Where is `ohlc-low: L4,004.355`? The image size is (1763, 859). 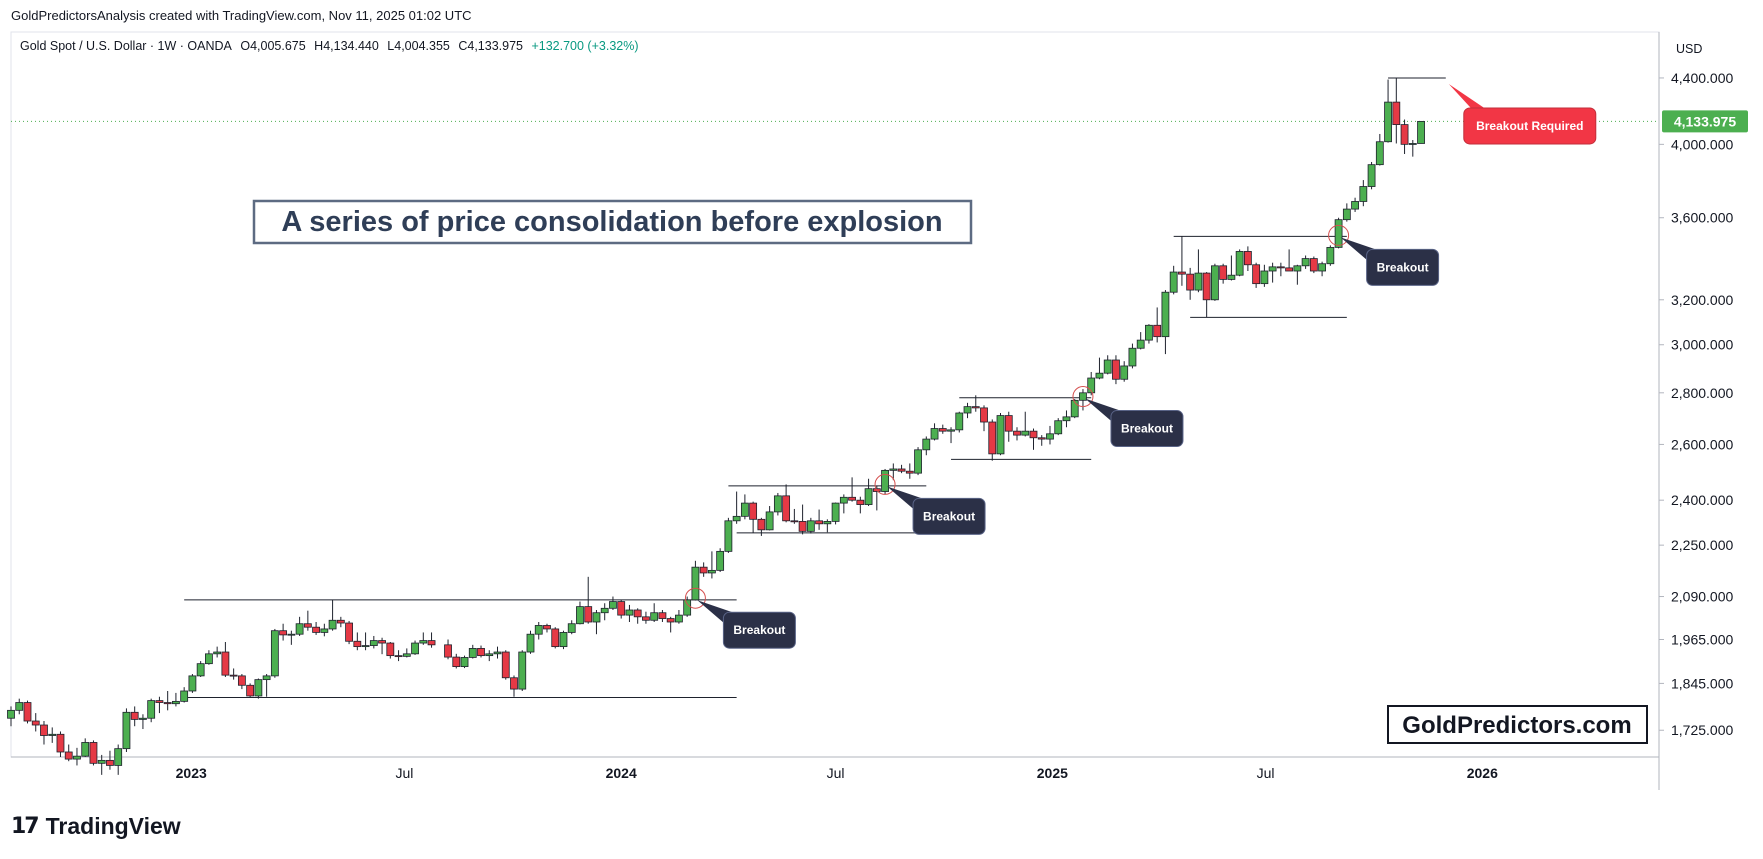 ohlc-low: L4,004.355 is located at coordinates (418, 46).